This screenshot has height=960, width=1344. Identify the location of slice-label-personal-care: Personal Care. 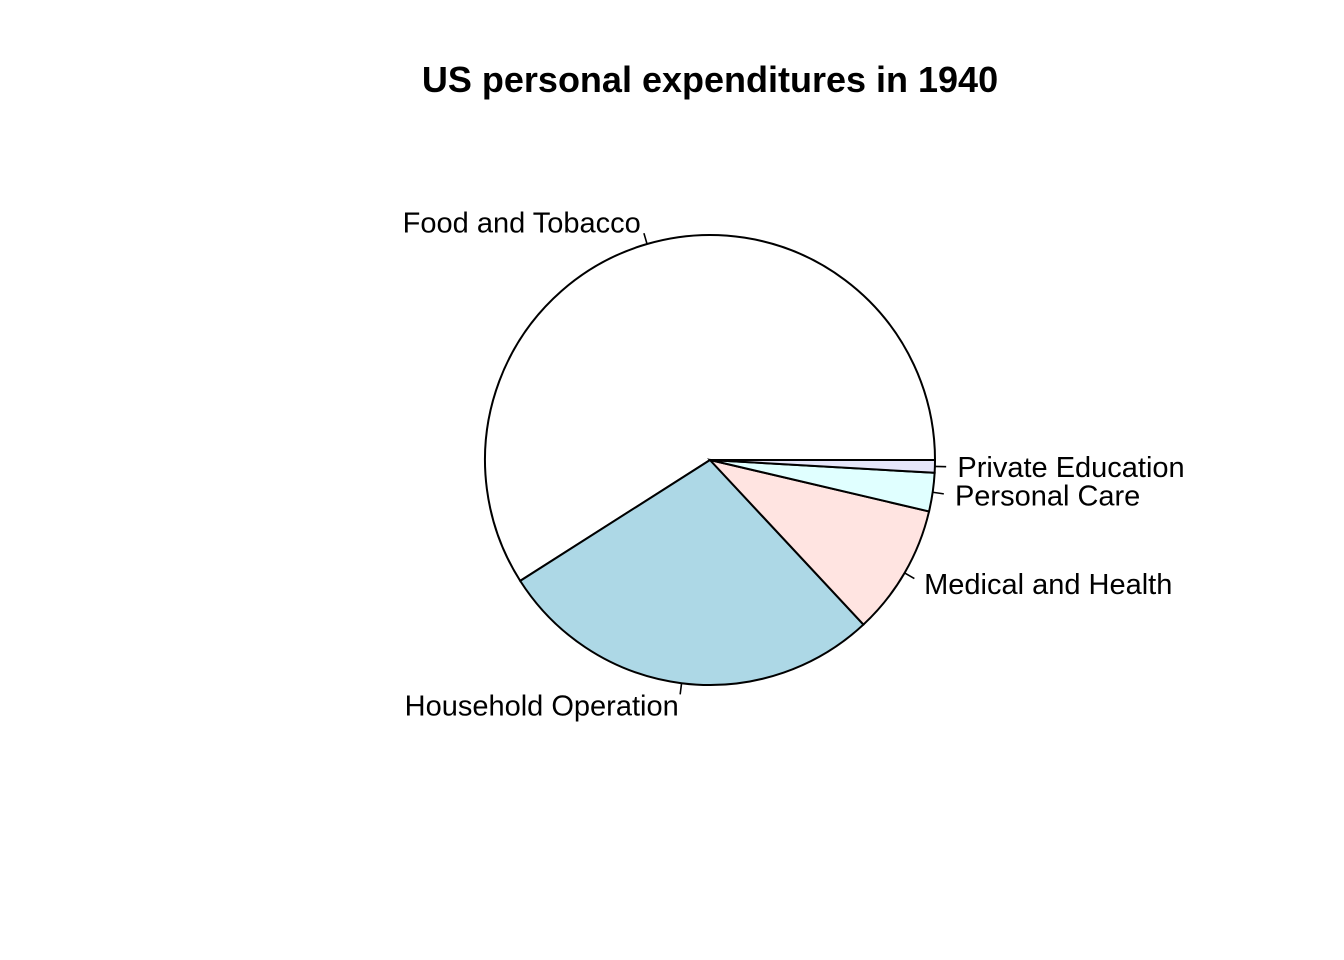
(1047, 496).